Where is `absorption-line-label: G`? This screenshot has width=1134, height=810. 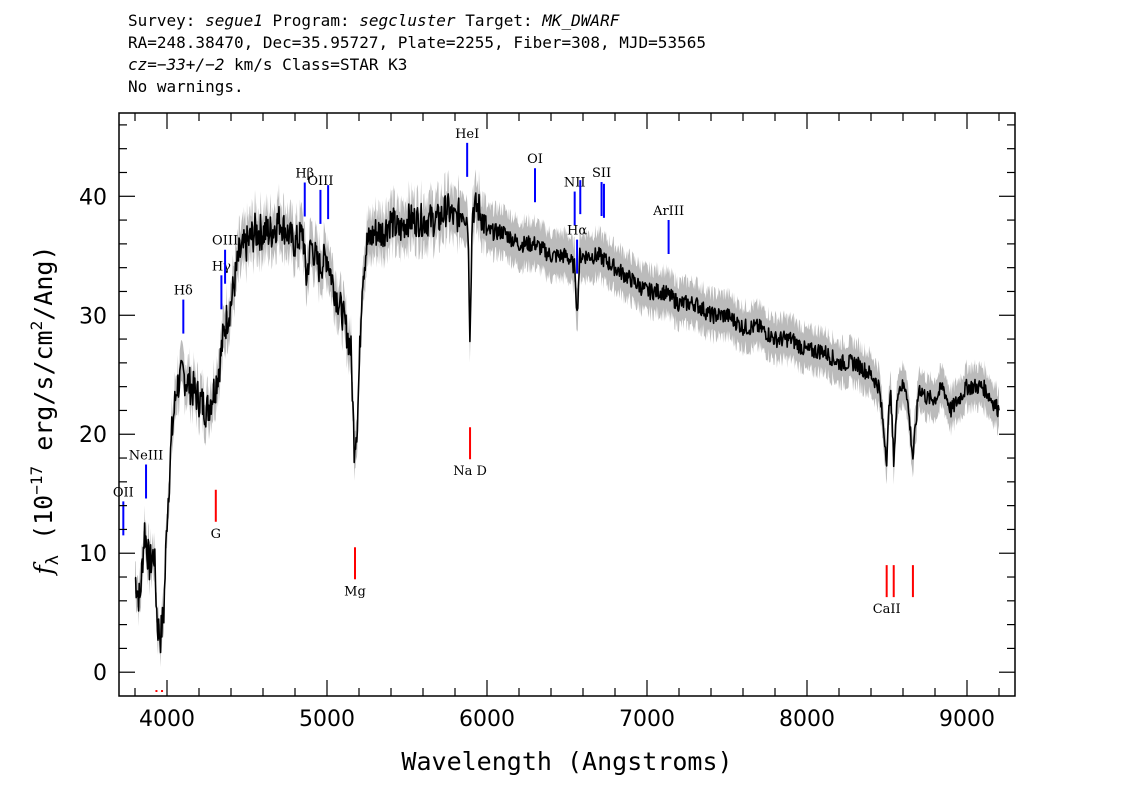 absorption-line-label: G is located at coordinates (216, 534).